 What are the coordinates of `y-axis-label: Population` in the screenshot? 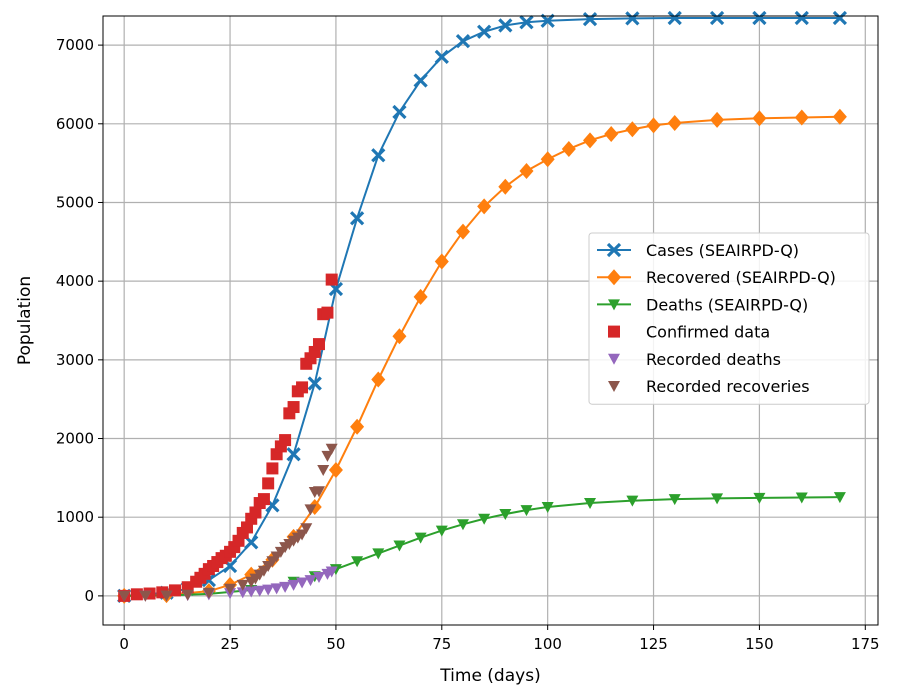 It's located at (25, 320).